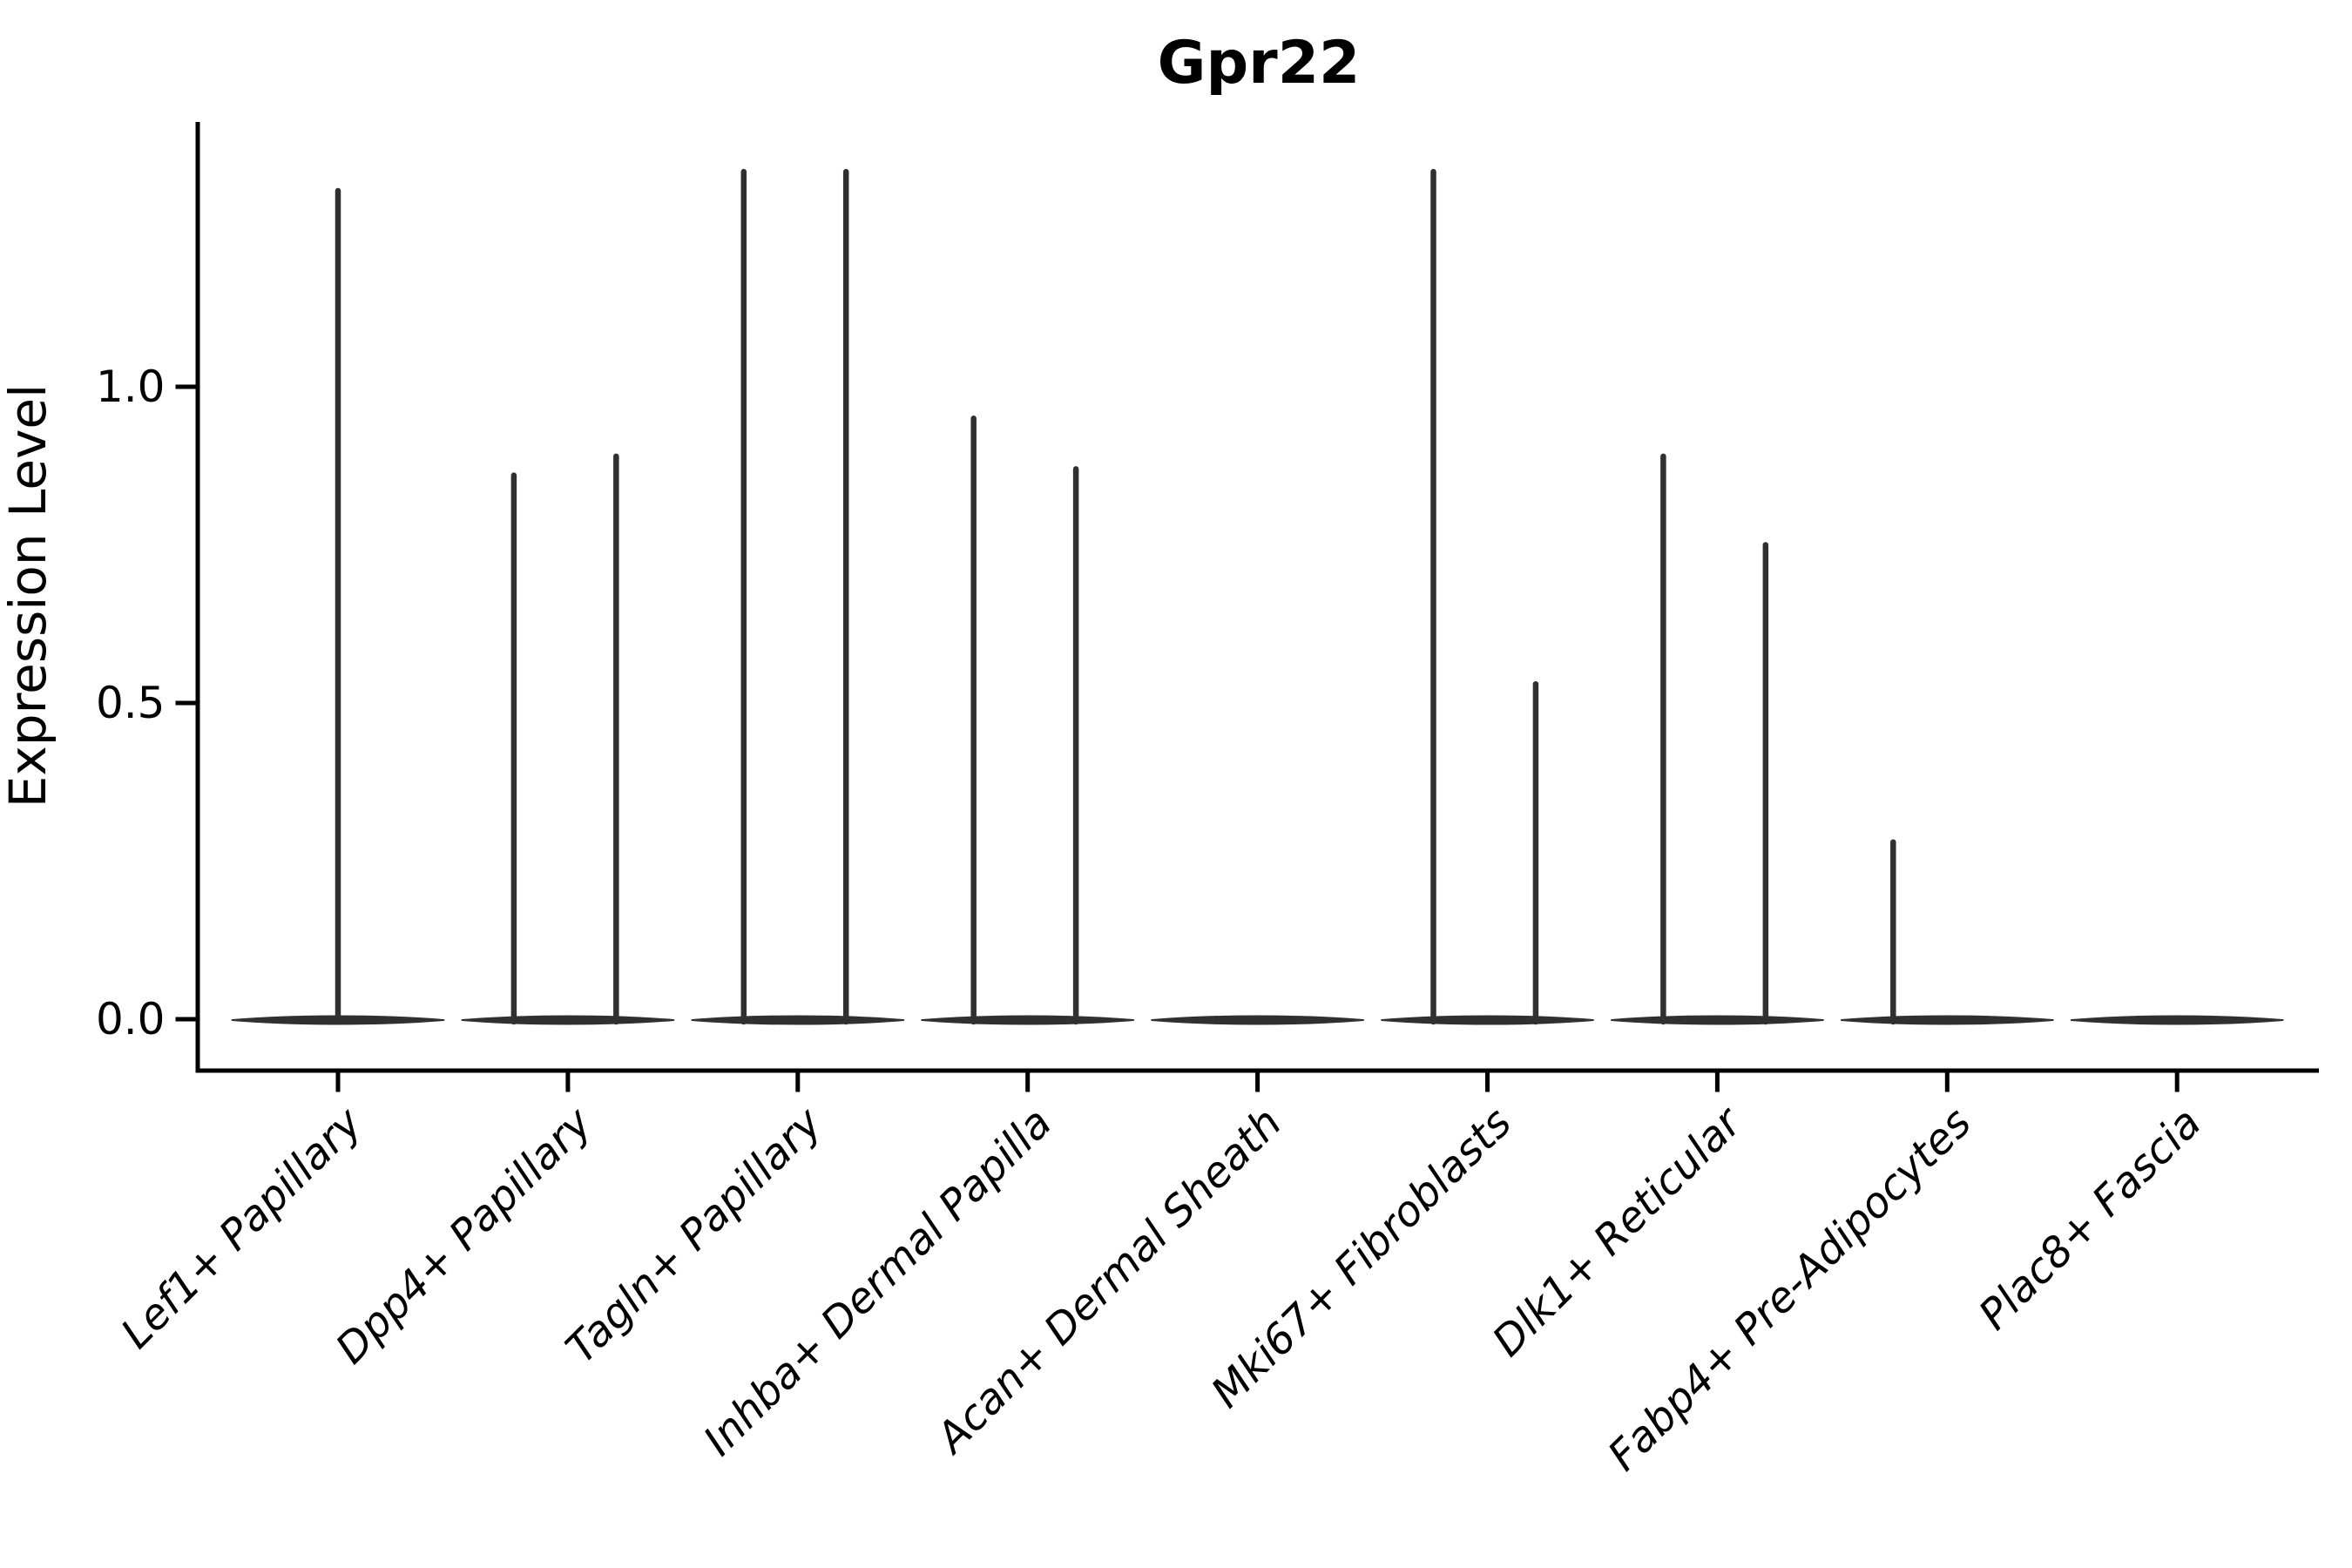  Describe the element at coordinates (131, 1019) in the screenshot. I see `y-tick-label: 0.0` at that location.